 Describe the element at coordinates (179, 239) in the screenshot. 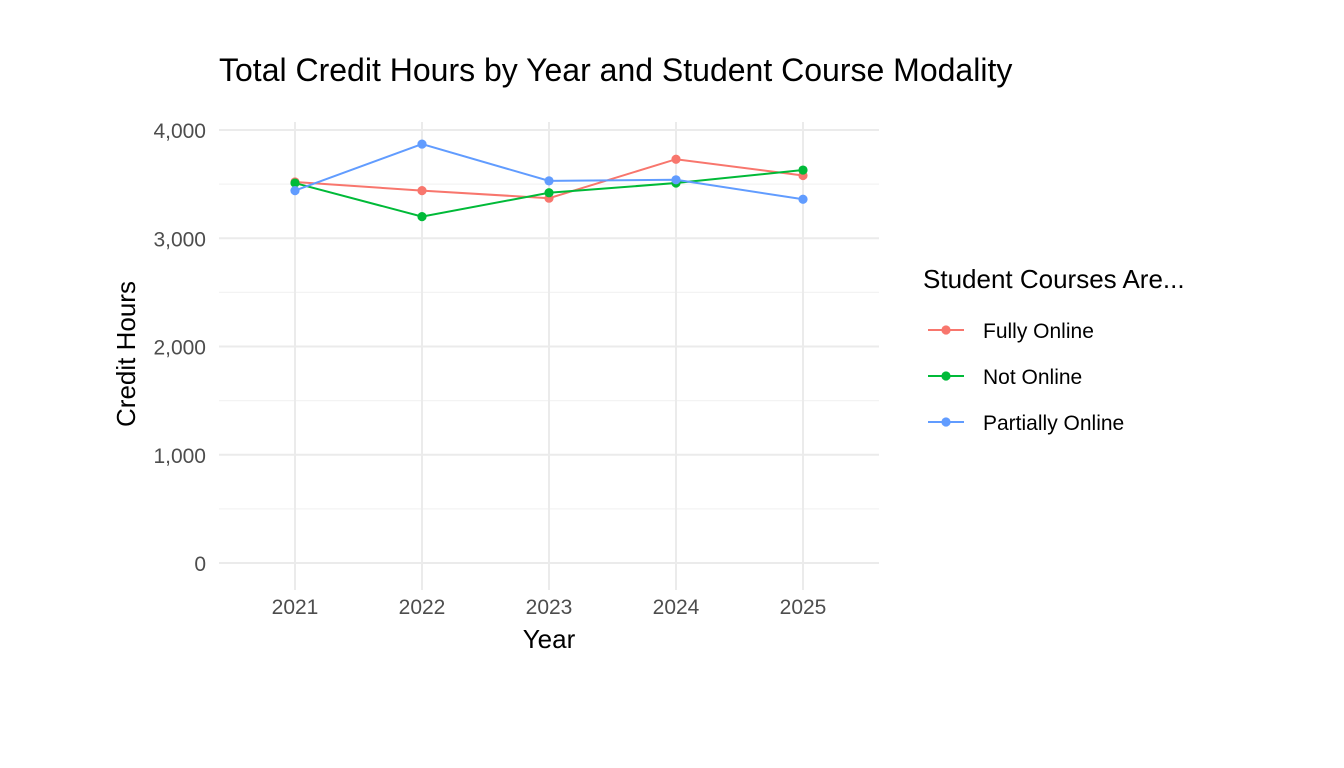

I see `y-tick-label: 3,000` at that location.